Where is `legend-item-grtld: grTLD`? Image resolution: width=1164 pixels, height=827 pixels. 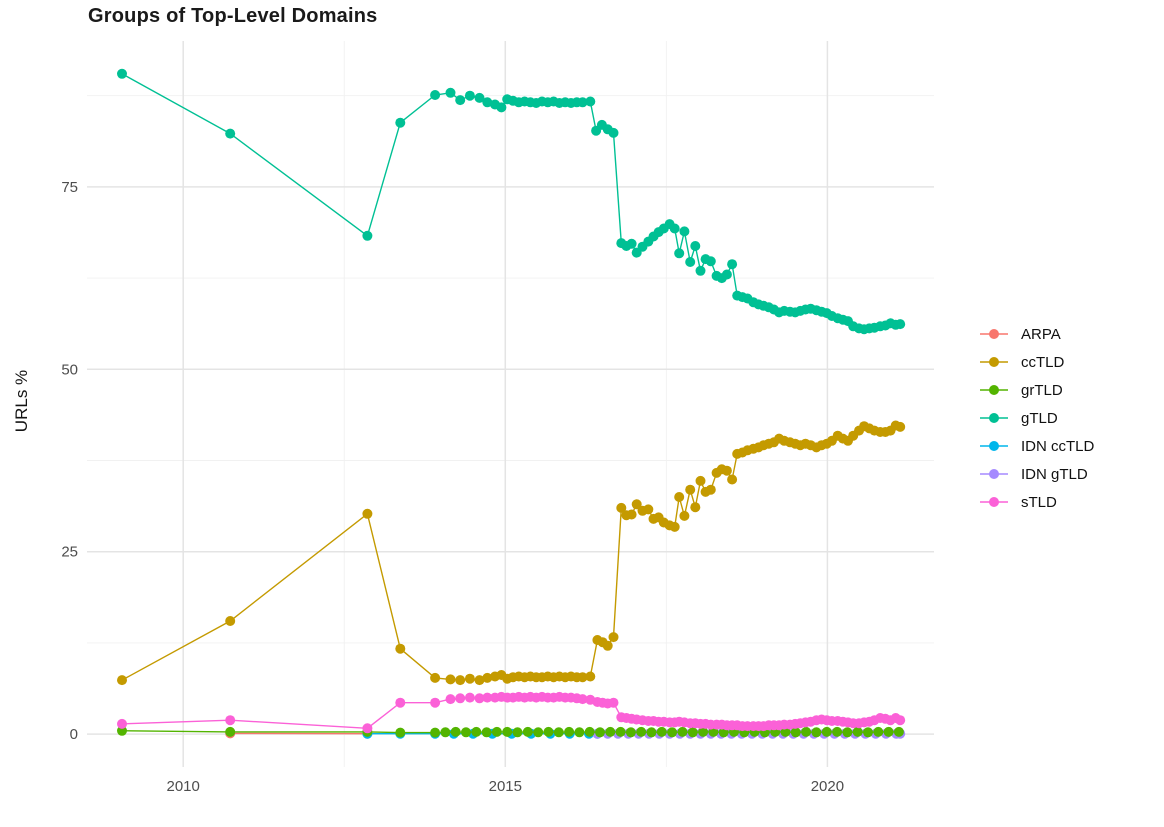
legend-item-grtld: grTLD is located at coordinates (1036, 390).